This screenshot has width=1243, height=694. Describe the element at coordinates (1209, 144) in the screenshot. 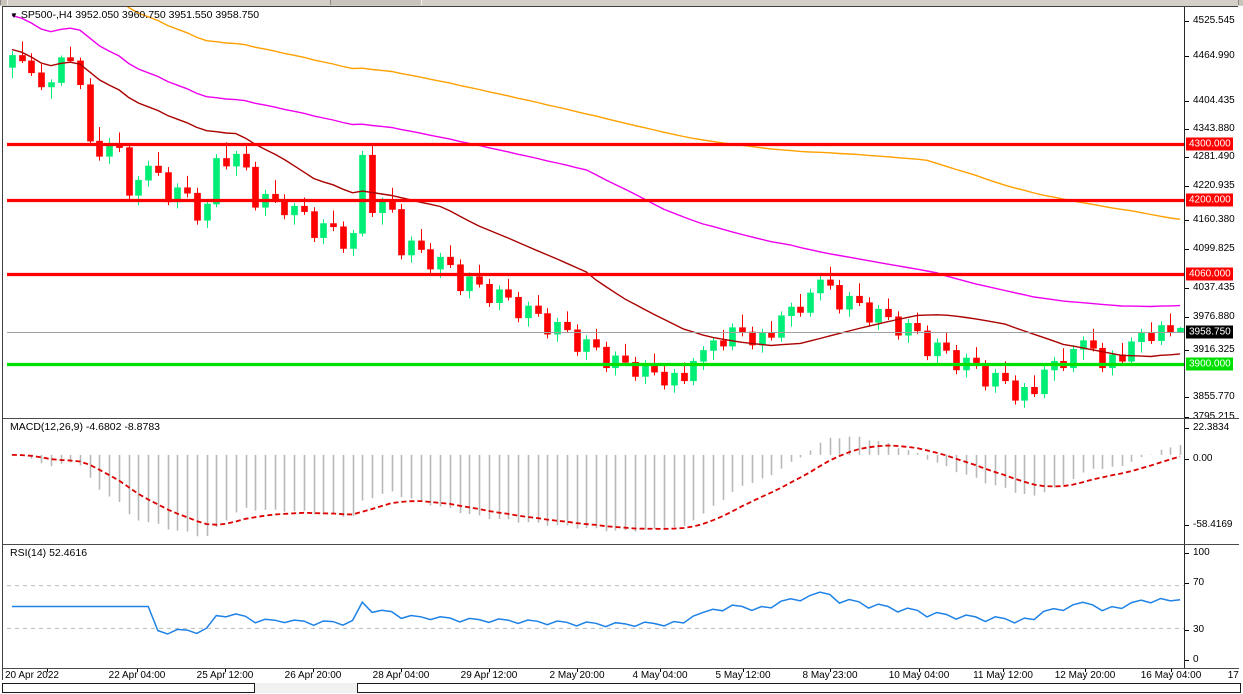

I see `price-level-tag: 4300.000` at that location.